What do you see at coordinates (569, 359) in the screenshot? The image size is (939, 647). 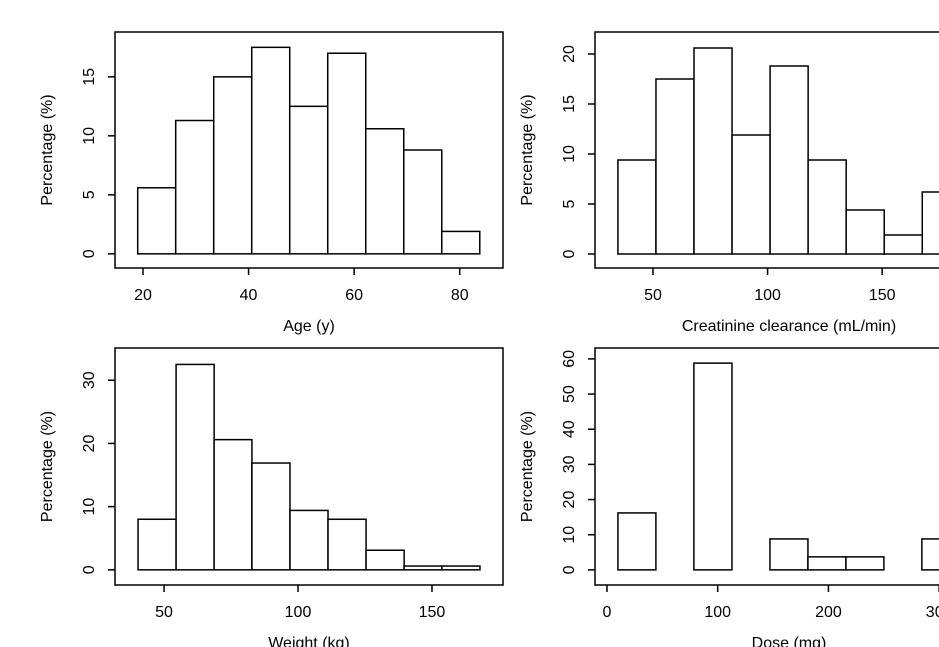 I see `y-tick-label: 60` at bounding box center [569, 359].